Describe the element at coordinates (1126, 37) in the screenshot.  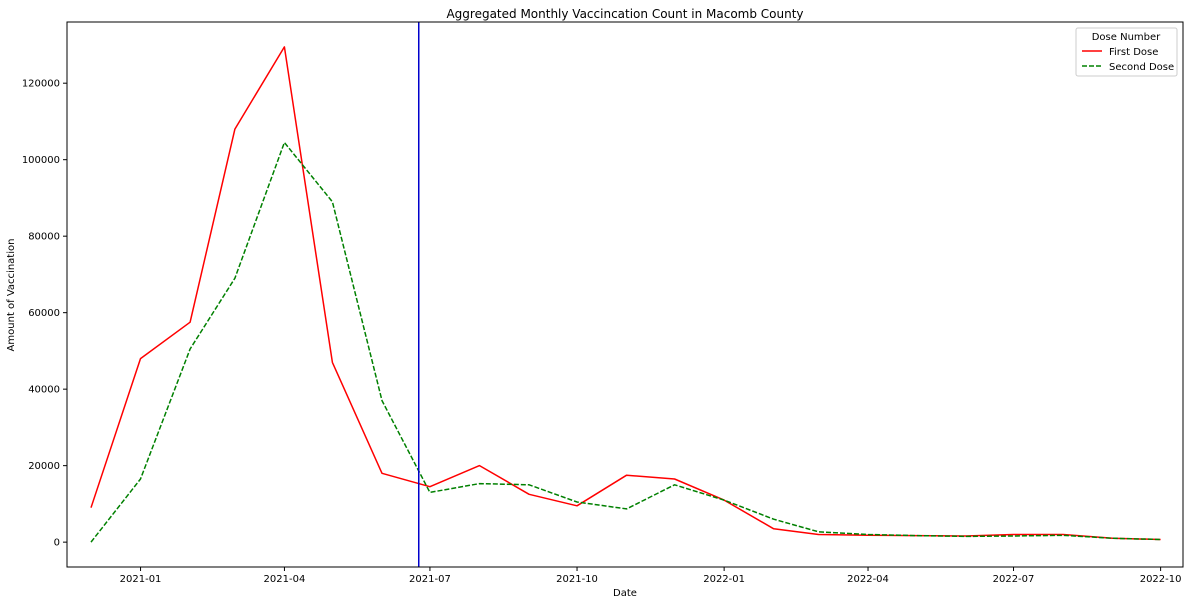
I see `legend-title: Dose Number` at that location.